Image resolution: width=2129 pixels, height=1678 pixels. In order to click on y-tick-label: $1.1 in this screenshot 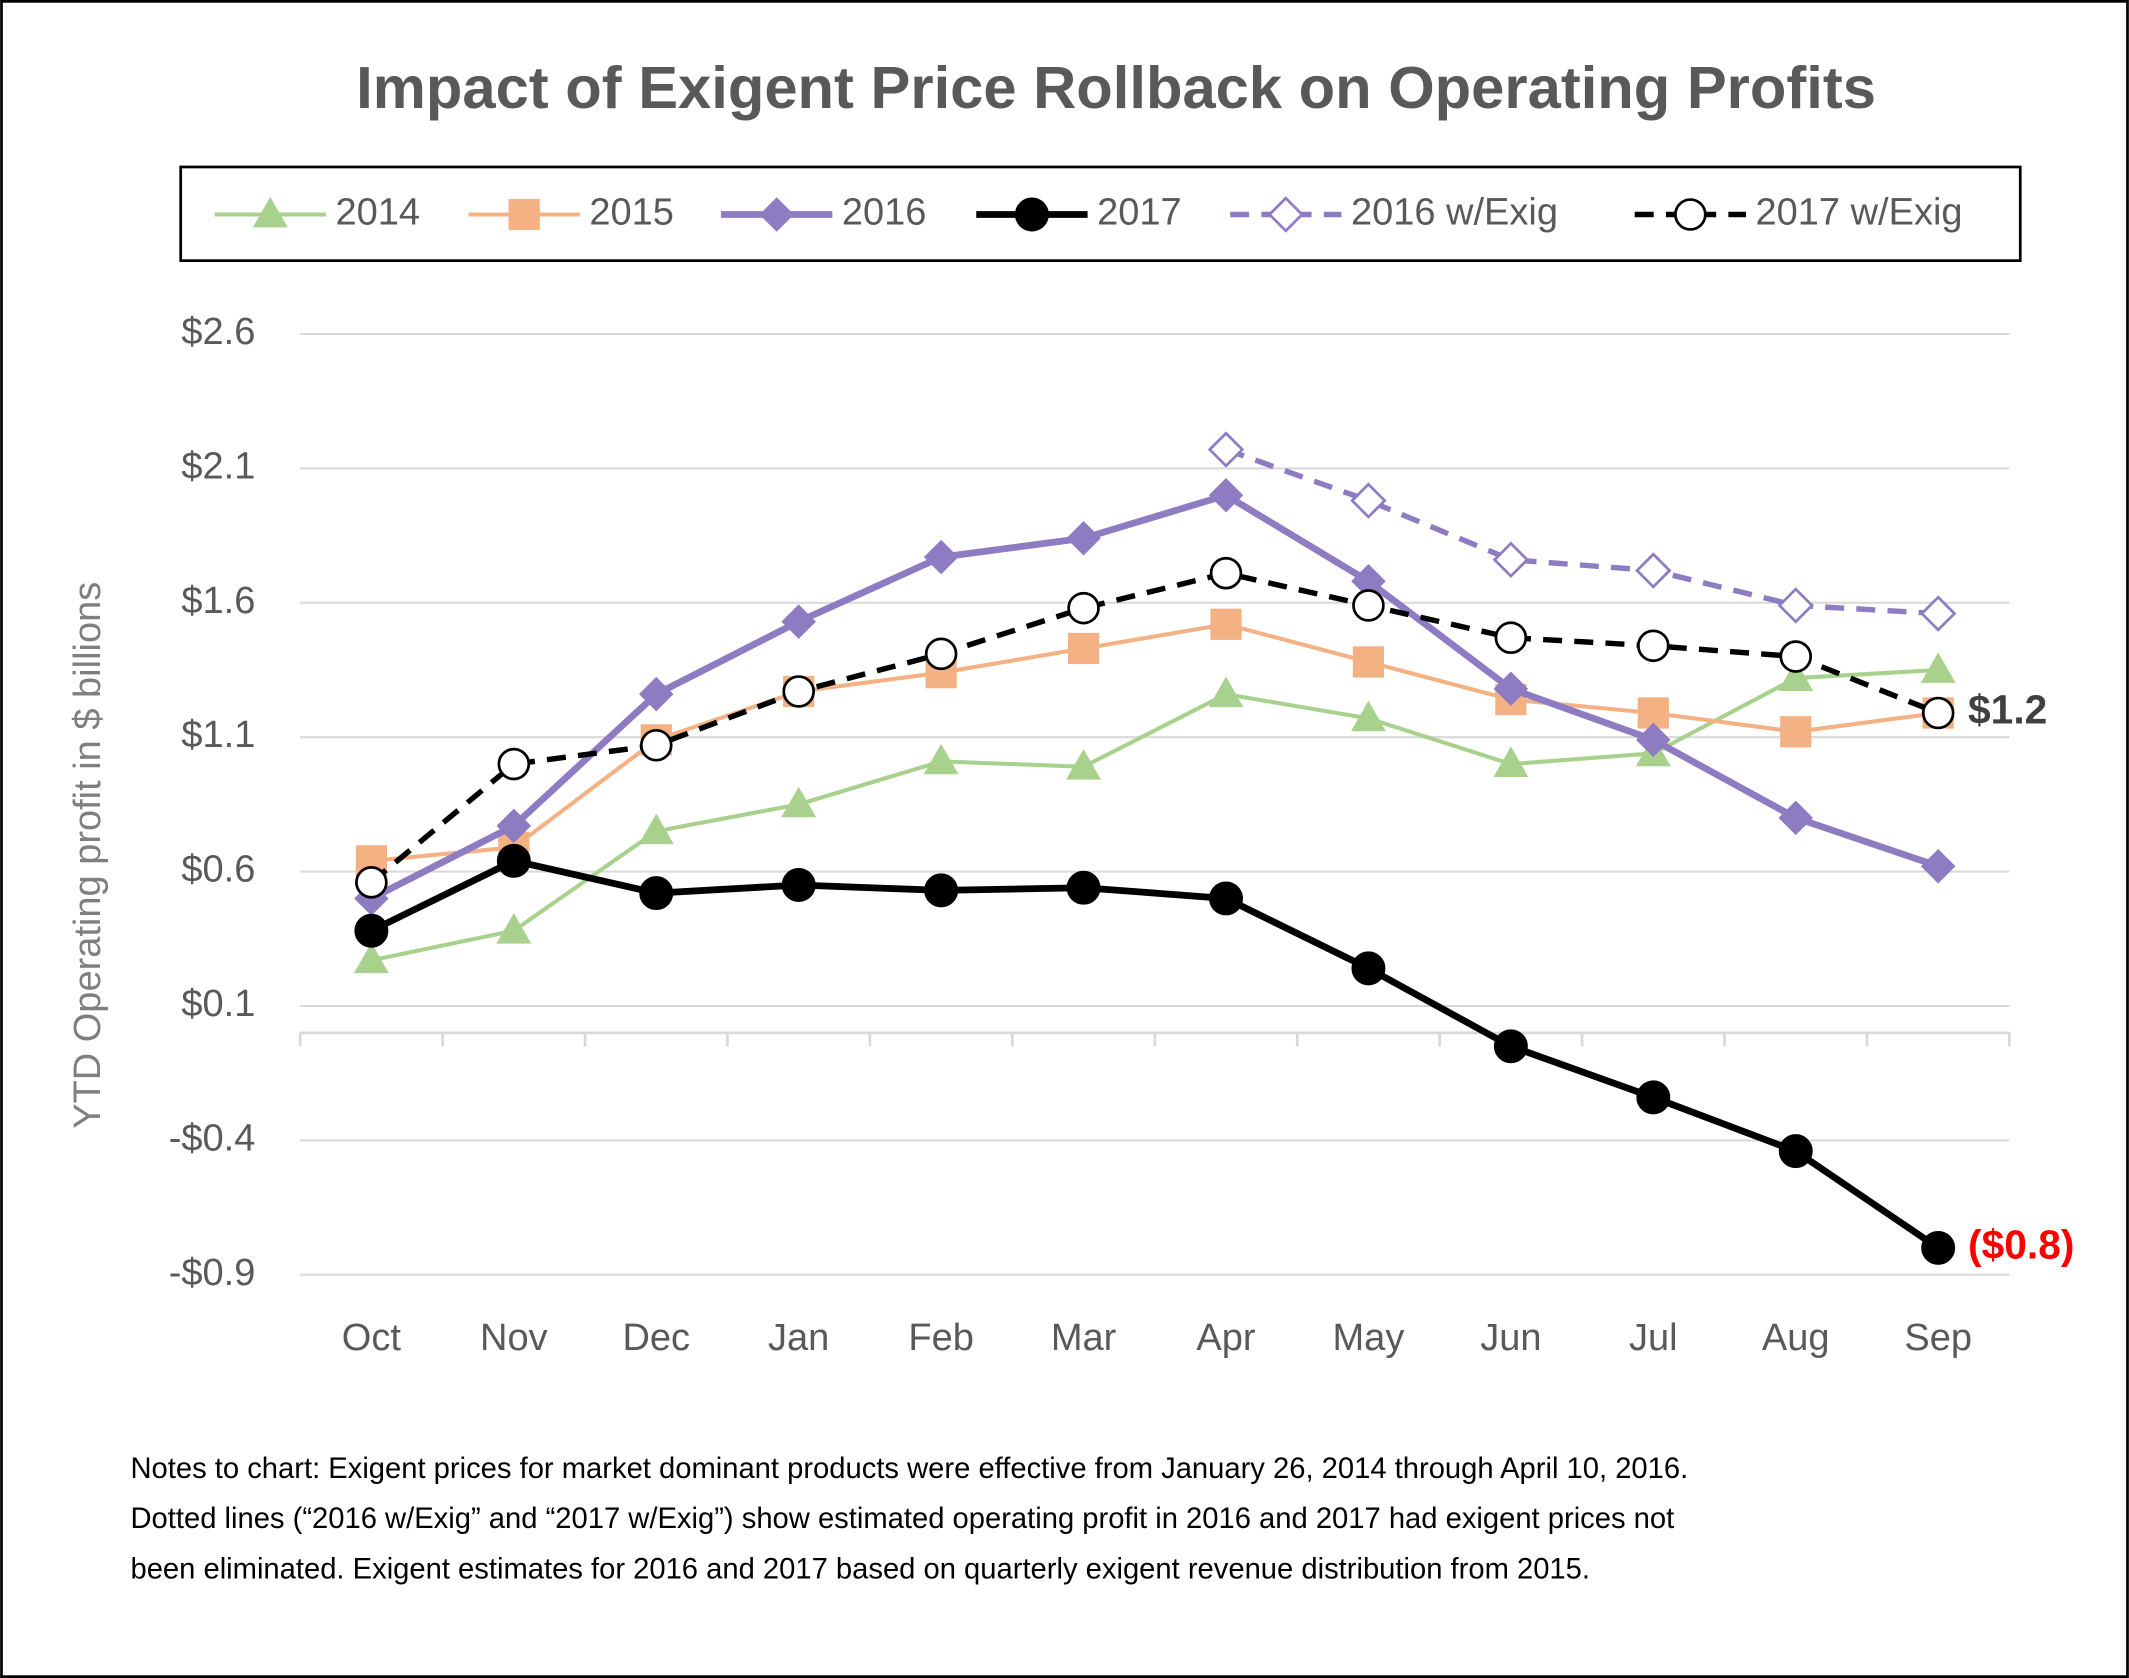, I will do `click(218, 735)`.